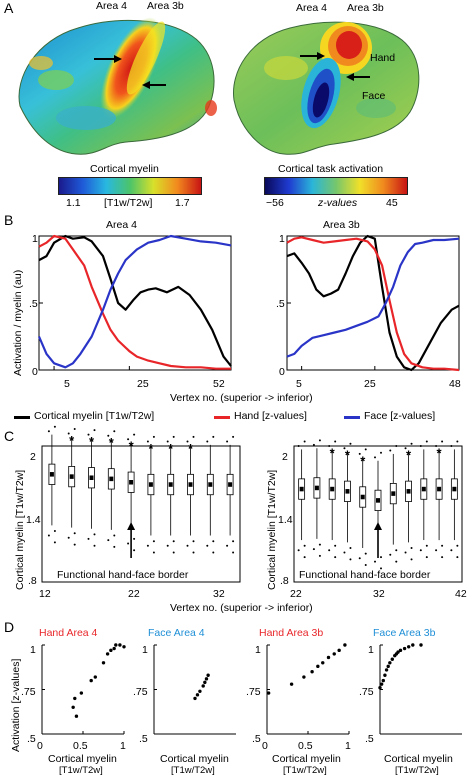 This screenshot has height=776, width=474. I want to click on brain-left-area4-label: Area 4, so click(111, 6).